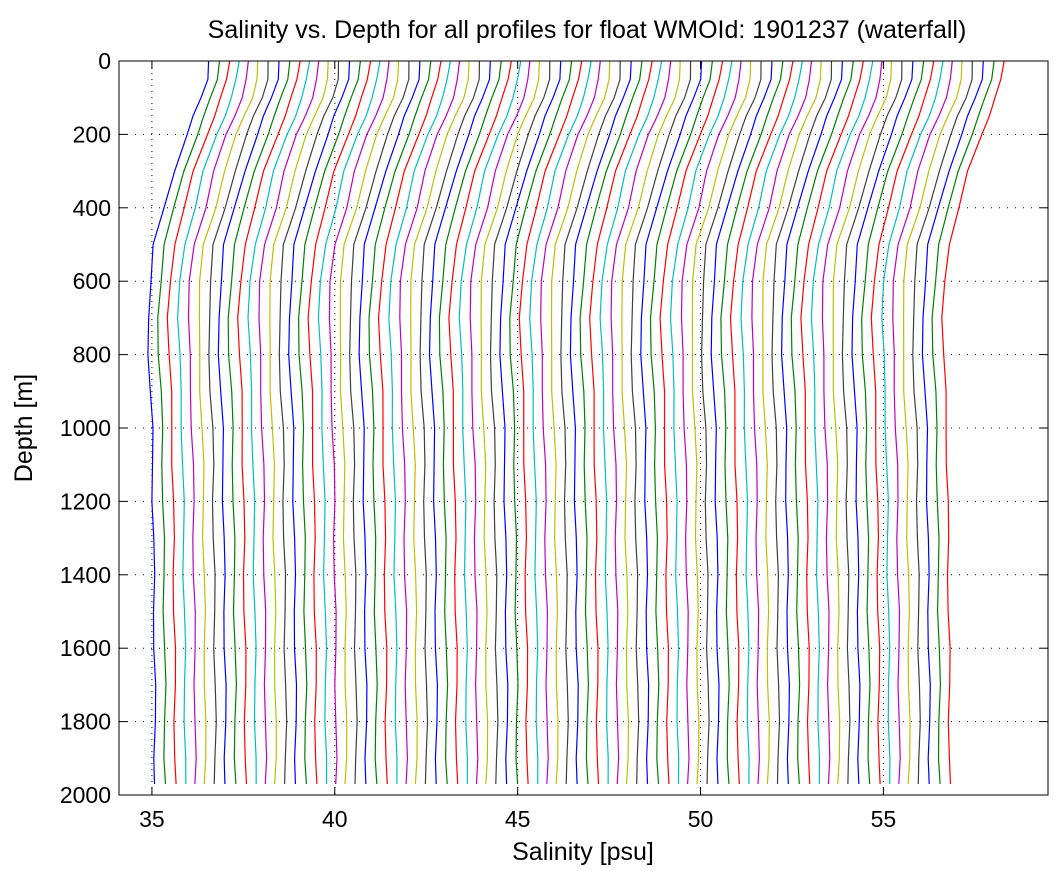  I want to click on y-tick-label: 1800, so click(85, 722).